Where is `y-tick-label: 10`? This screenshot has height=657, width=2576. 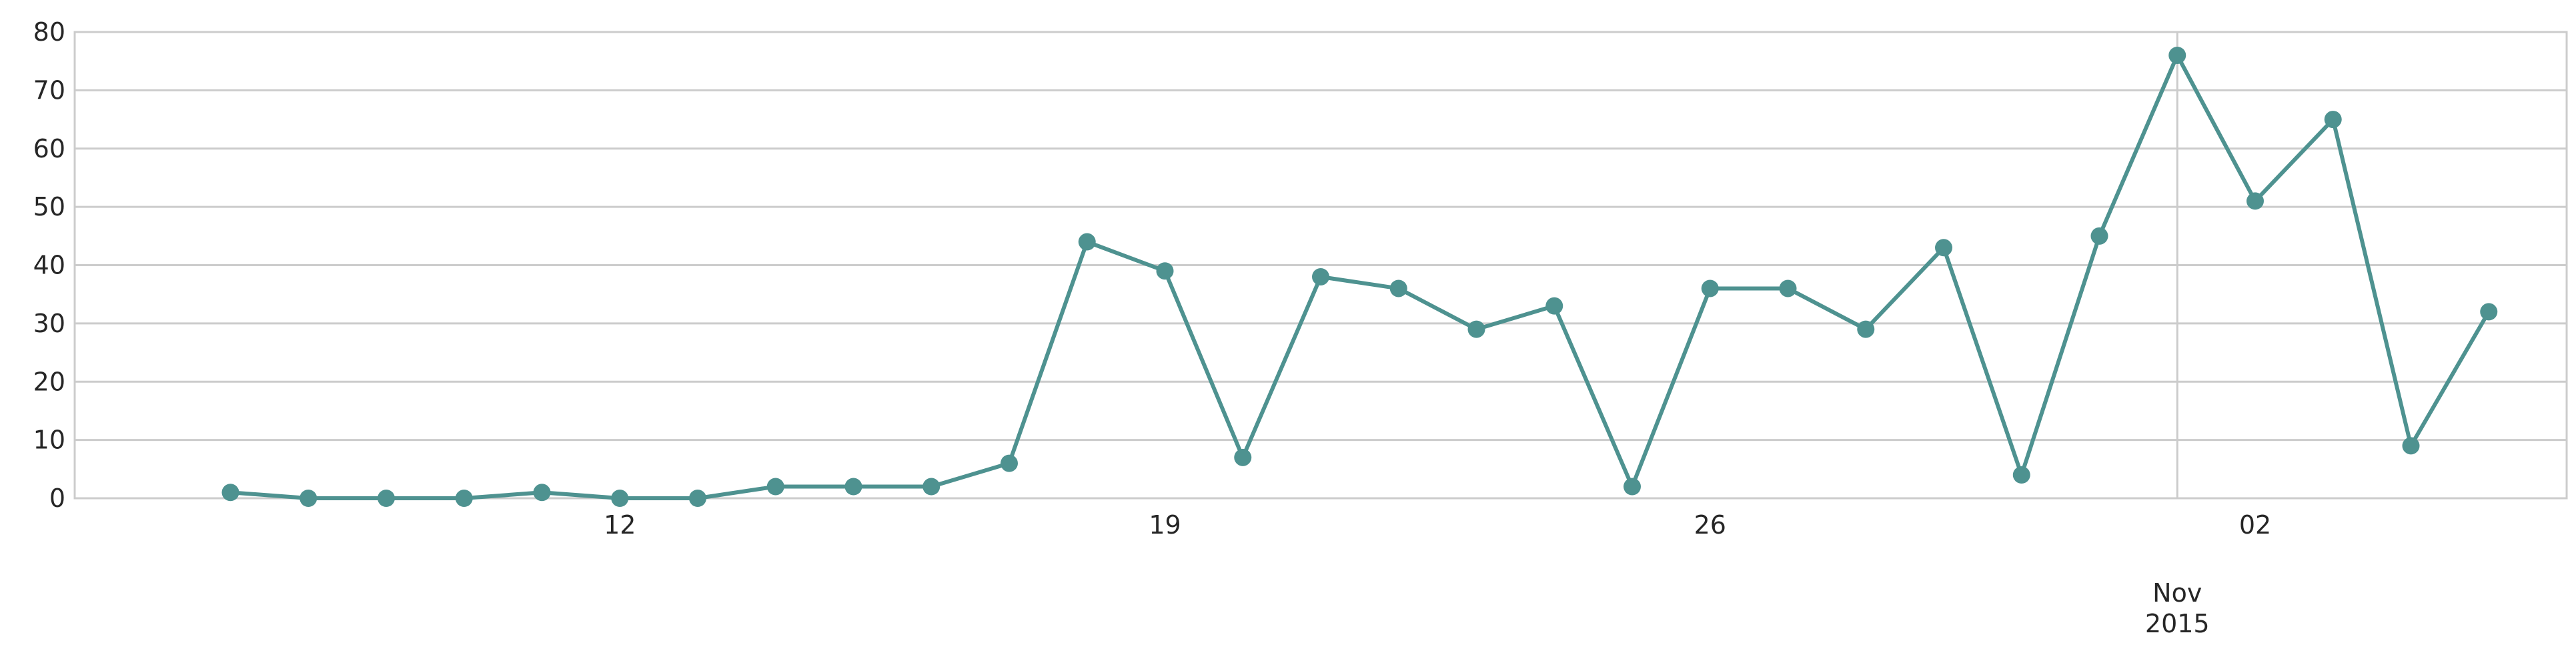
y-tick-label: 10 is located at coordinates (49, 440).